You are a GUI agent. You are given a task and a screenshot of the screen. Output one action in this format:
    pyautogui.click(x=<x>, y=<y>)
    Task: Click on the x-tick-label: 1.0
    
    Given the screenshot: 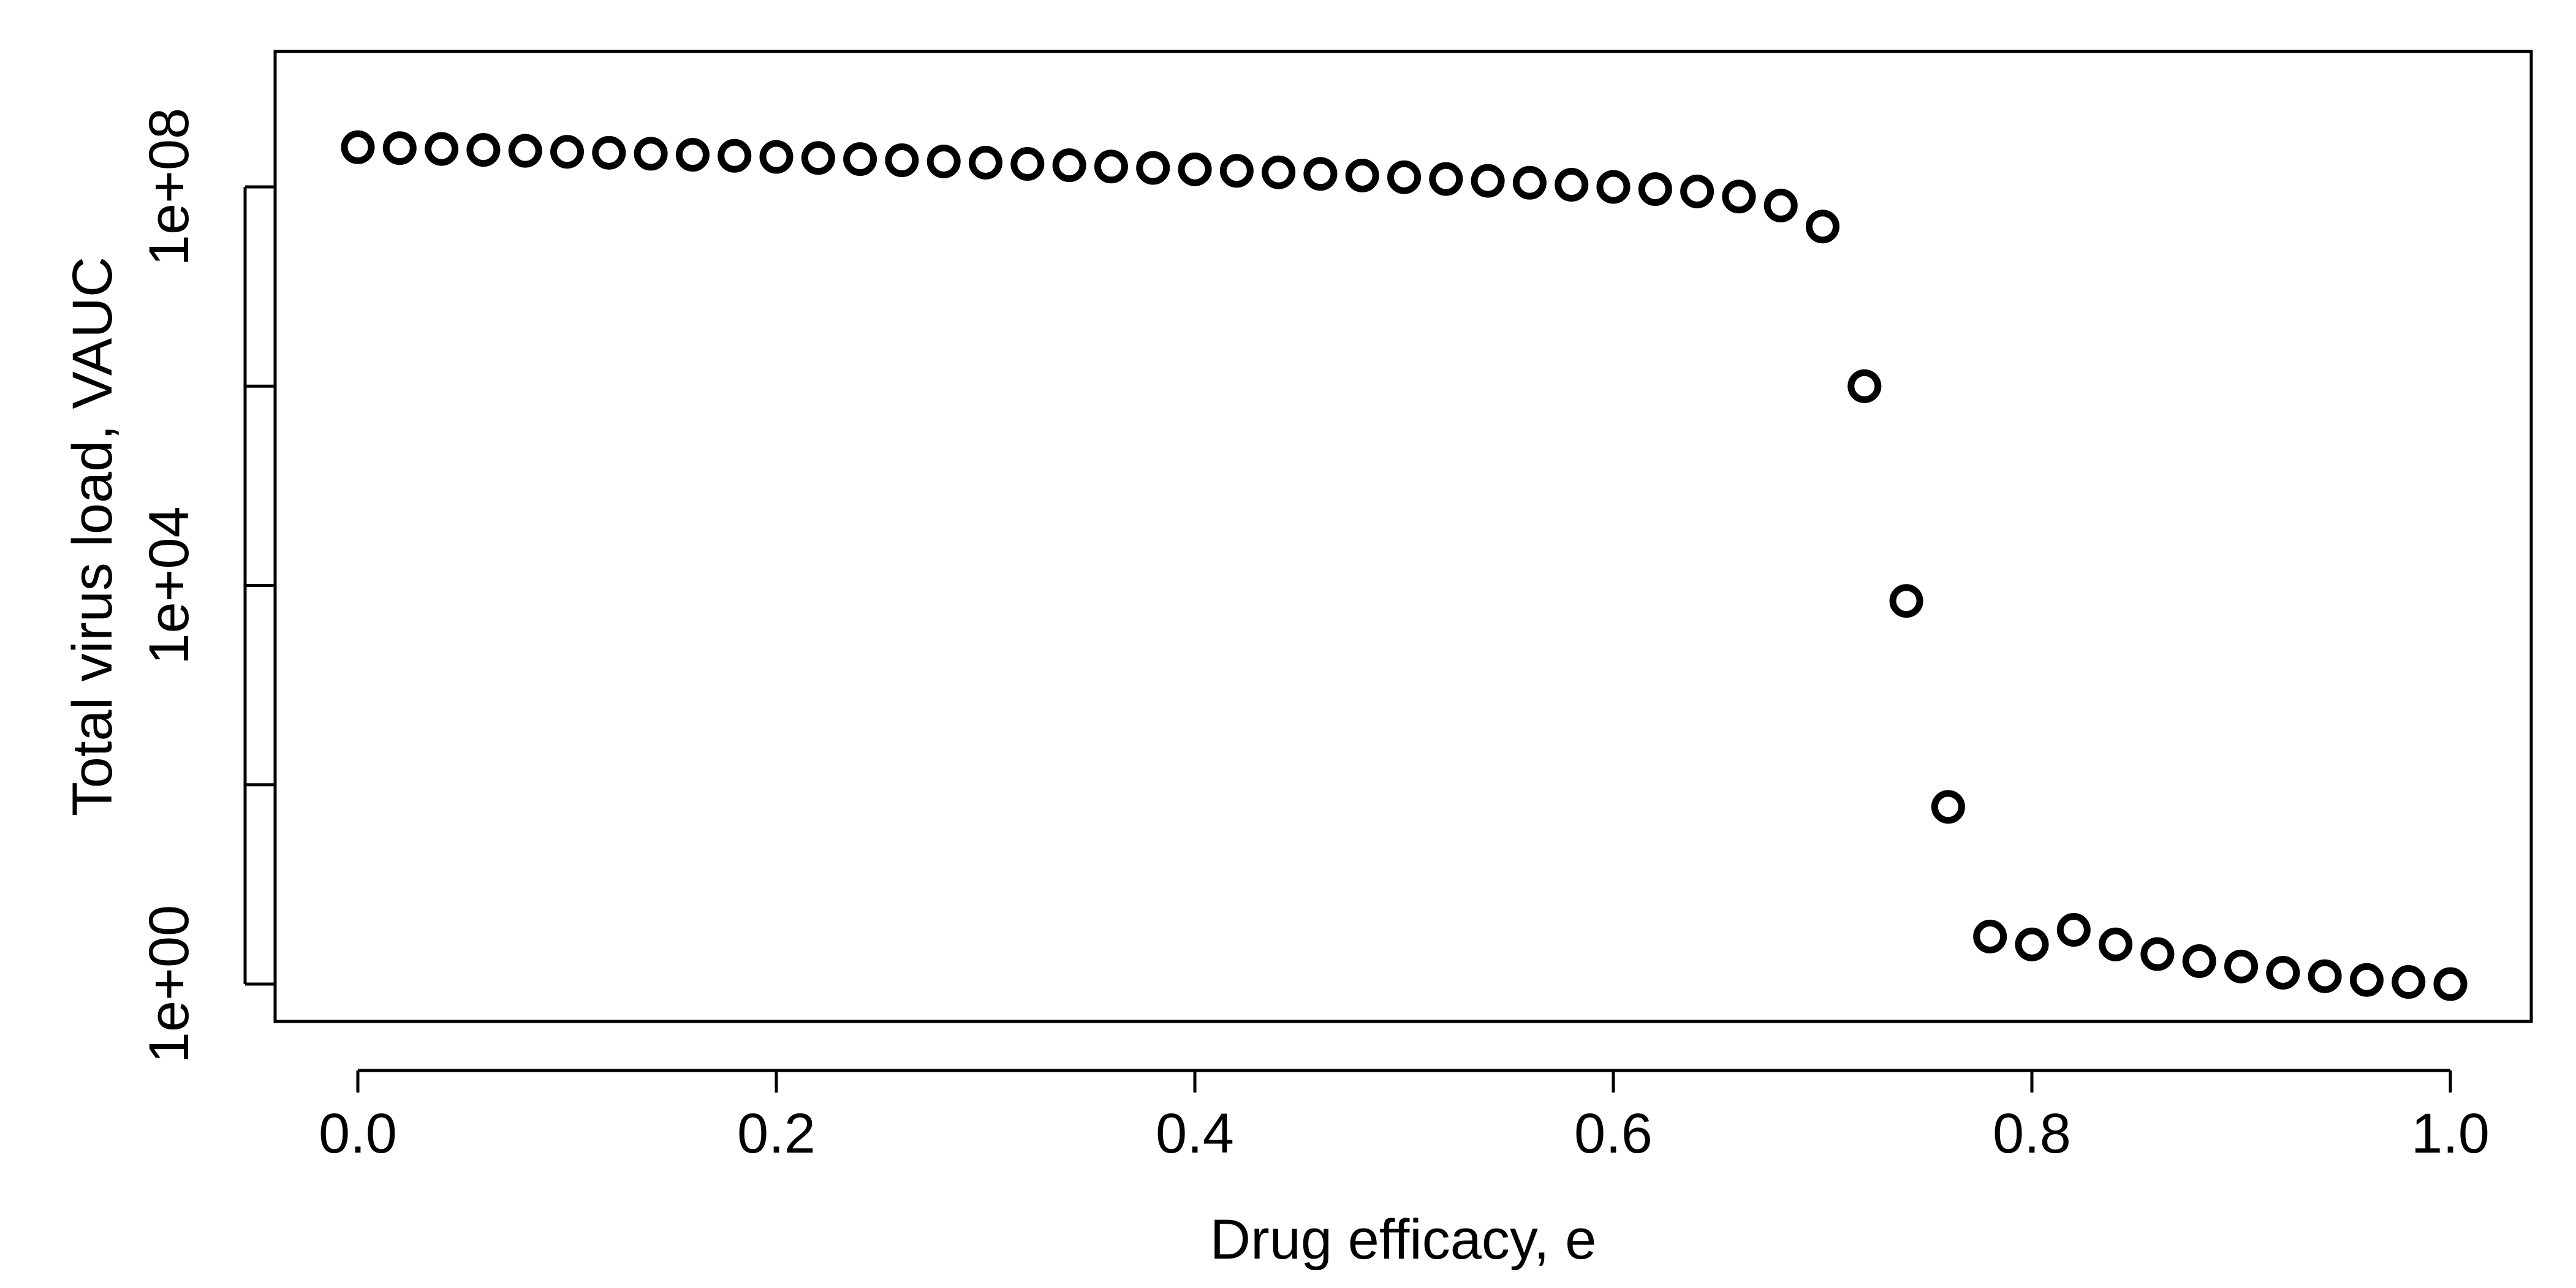 What is the action you would take?
    pyautogui.click(x=2450, y=1133)
    